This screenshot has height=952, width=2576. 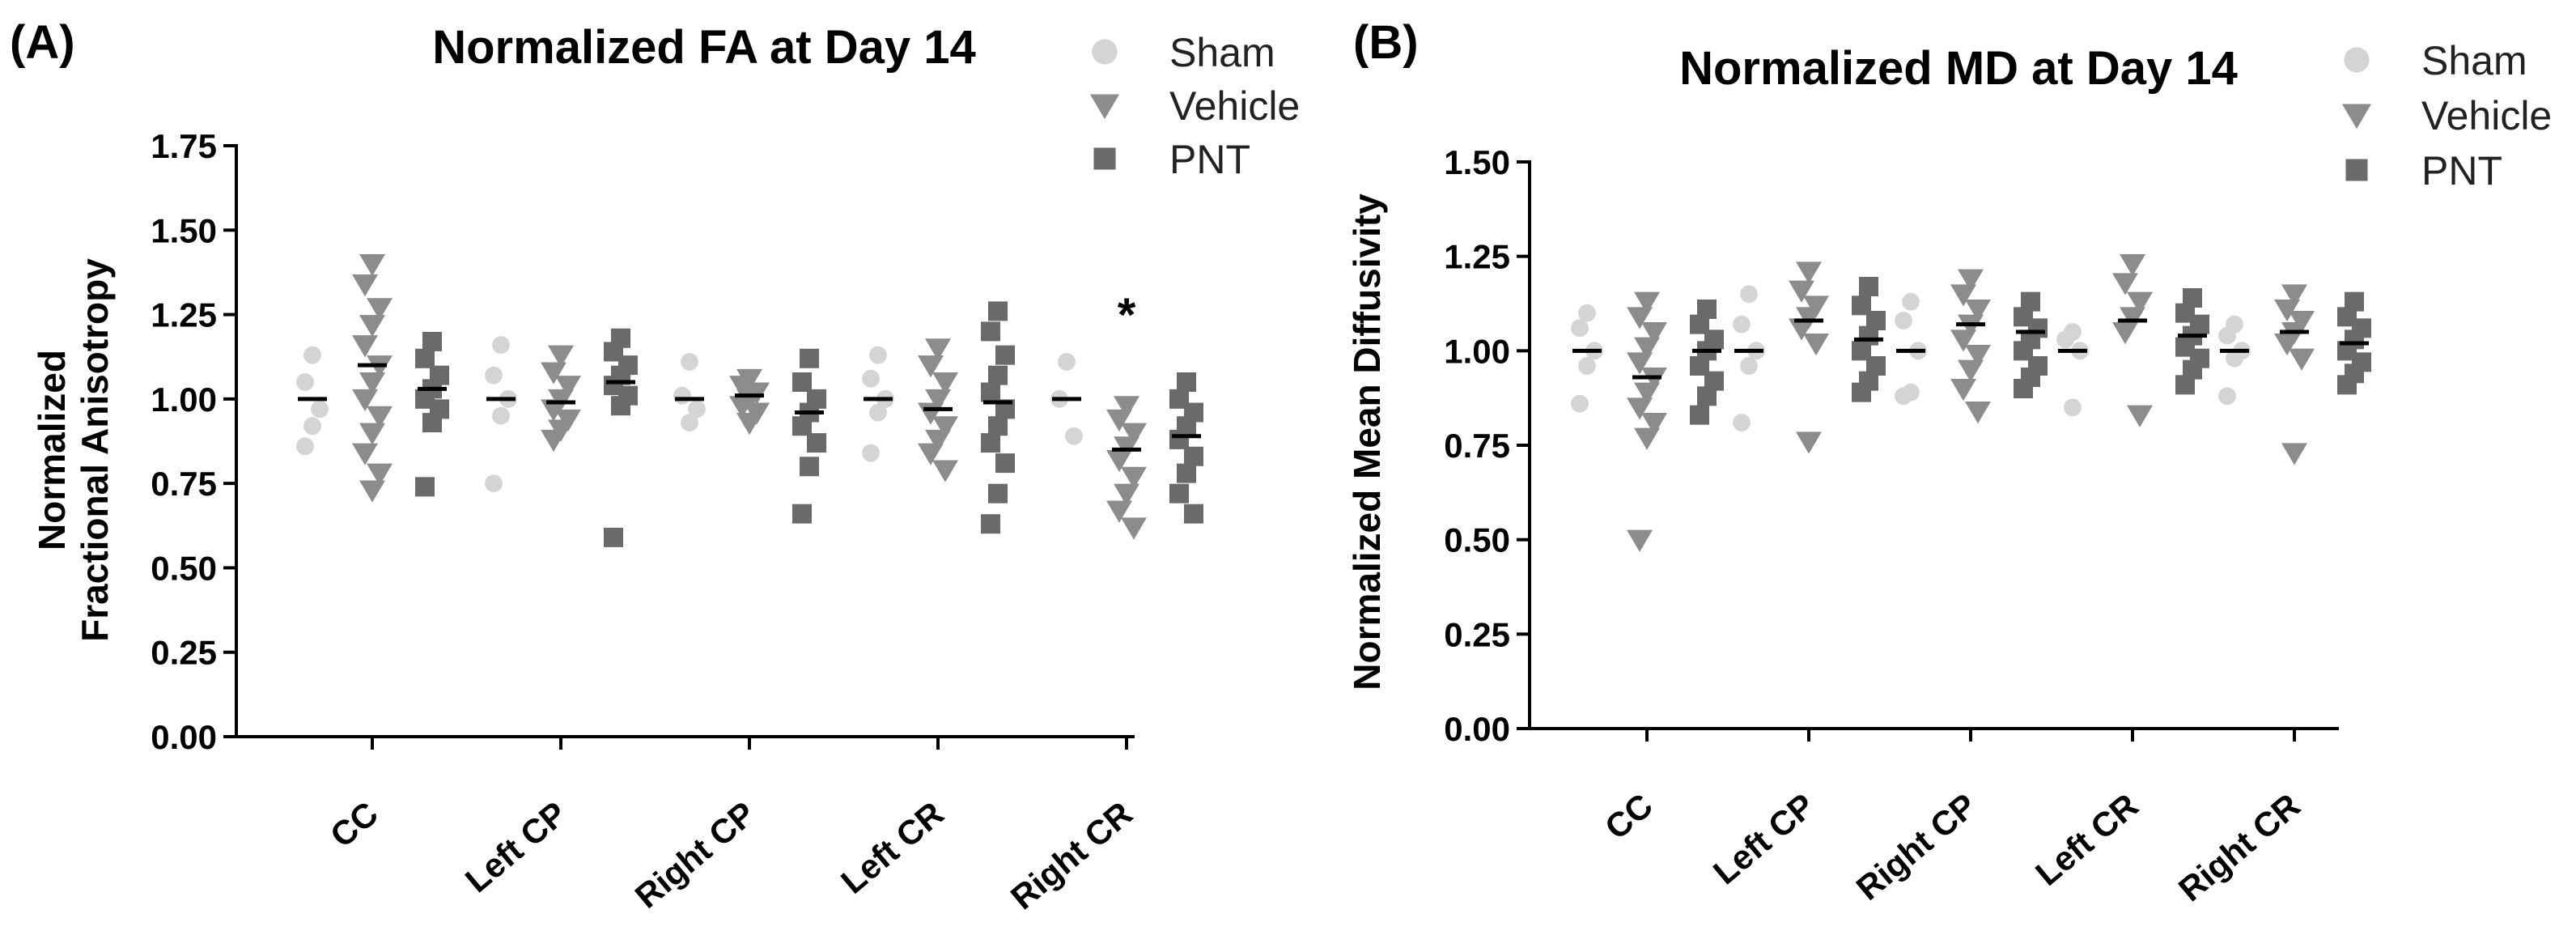 What do you see at coordinates (704, 47) in the screenshot?
I see `panel-a-title: Normalized FA at Day 14` at bounding box center [704, 47].